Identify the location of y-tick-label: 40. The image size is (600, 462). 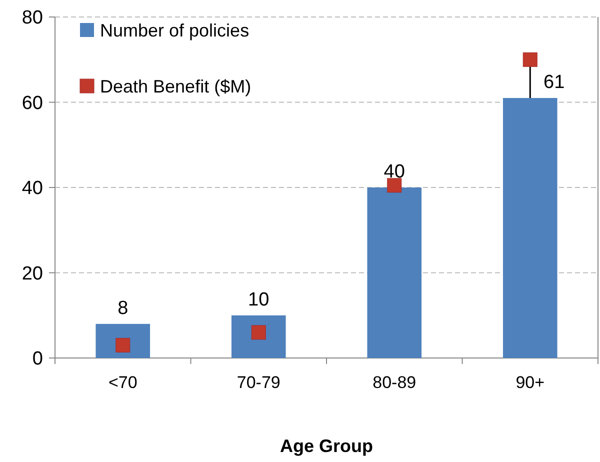
(32, 189).